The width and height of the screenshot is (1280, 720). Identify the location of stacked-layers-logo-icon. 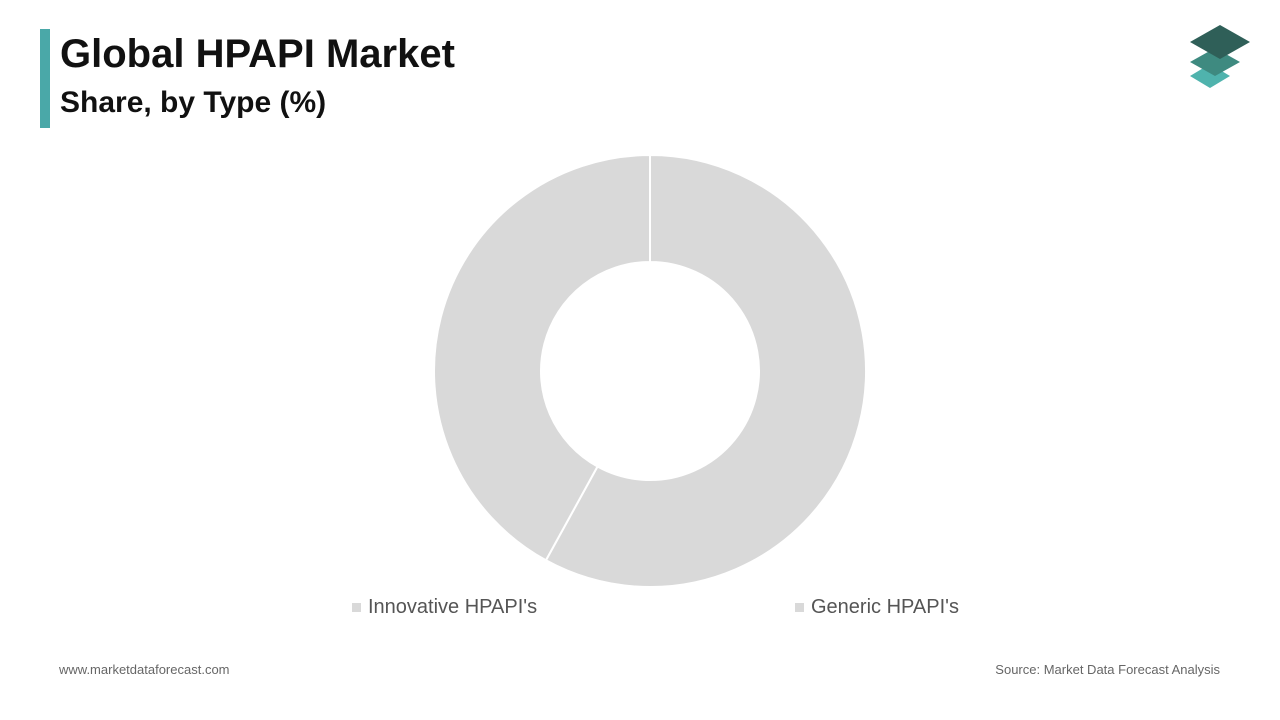
(1220, 56).